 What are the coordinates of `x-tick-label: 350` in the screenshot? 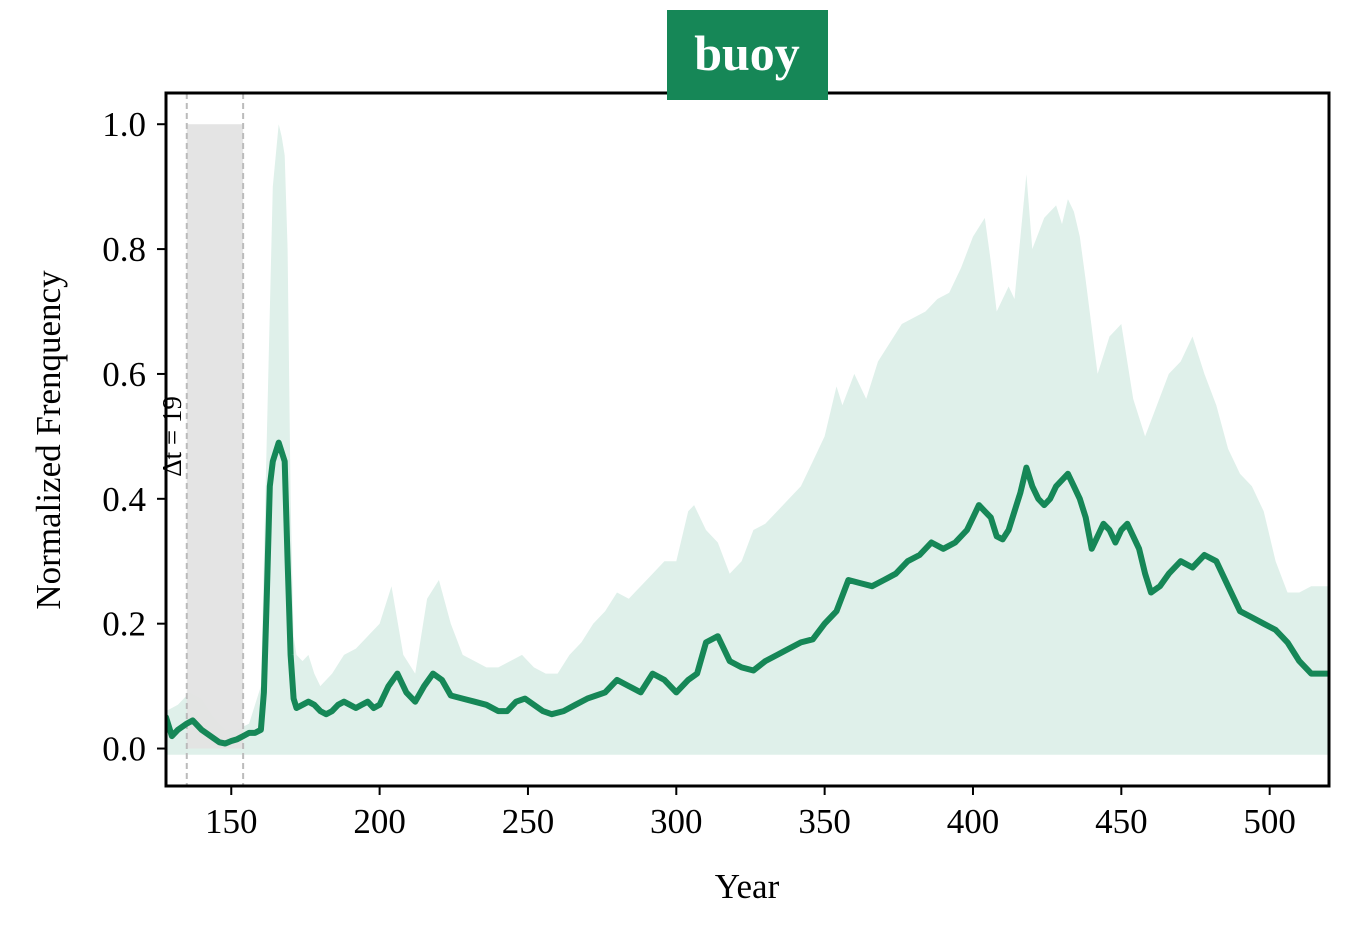 It's located at (824, 821).